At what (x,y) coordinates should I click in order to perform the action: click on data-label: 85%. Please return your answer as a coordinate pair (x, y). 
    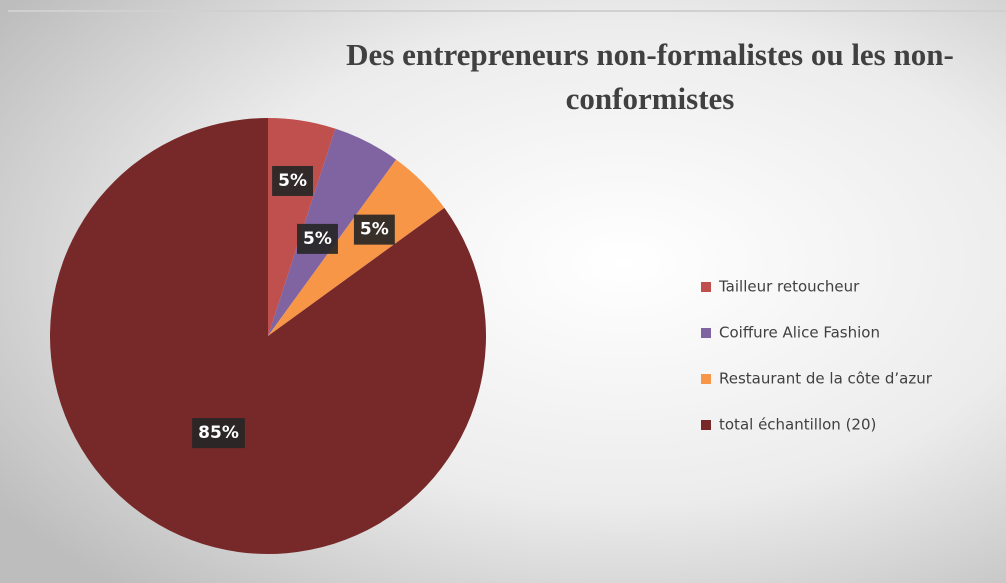
    Looking at the image, I should click on (218, 433).